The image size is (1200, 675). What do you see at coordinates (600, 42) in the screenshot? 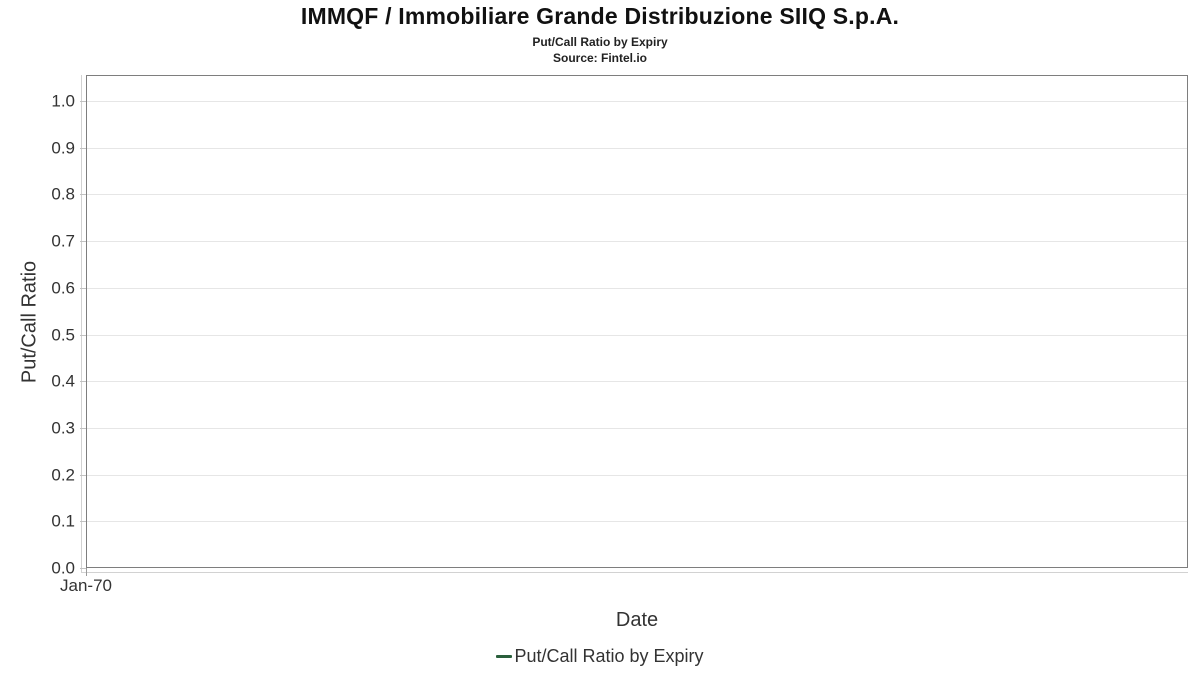
I see `chart-subtitle: Put/Call Ratio by Expiry` at bounding box center [600, 42].